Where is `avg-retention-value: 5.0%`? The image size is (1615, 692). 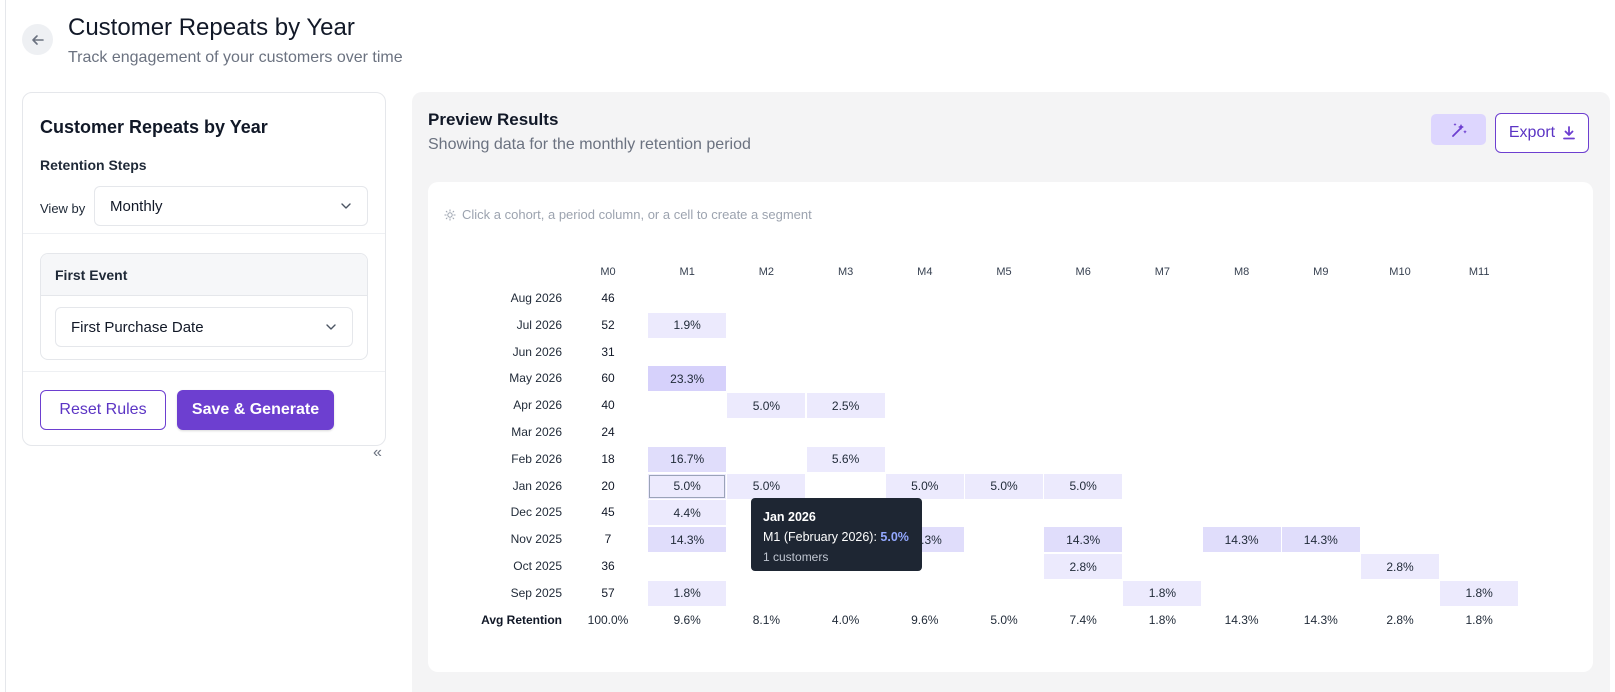
avg-retention-value: 5.0% is located at coordinates (1004, 619).